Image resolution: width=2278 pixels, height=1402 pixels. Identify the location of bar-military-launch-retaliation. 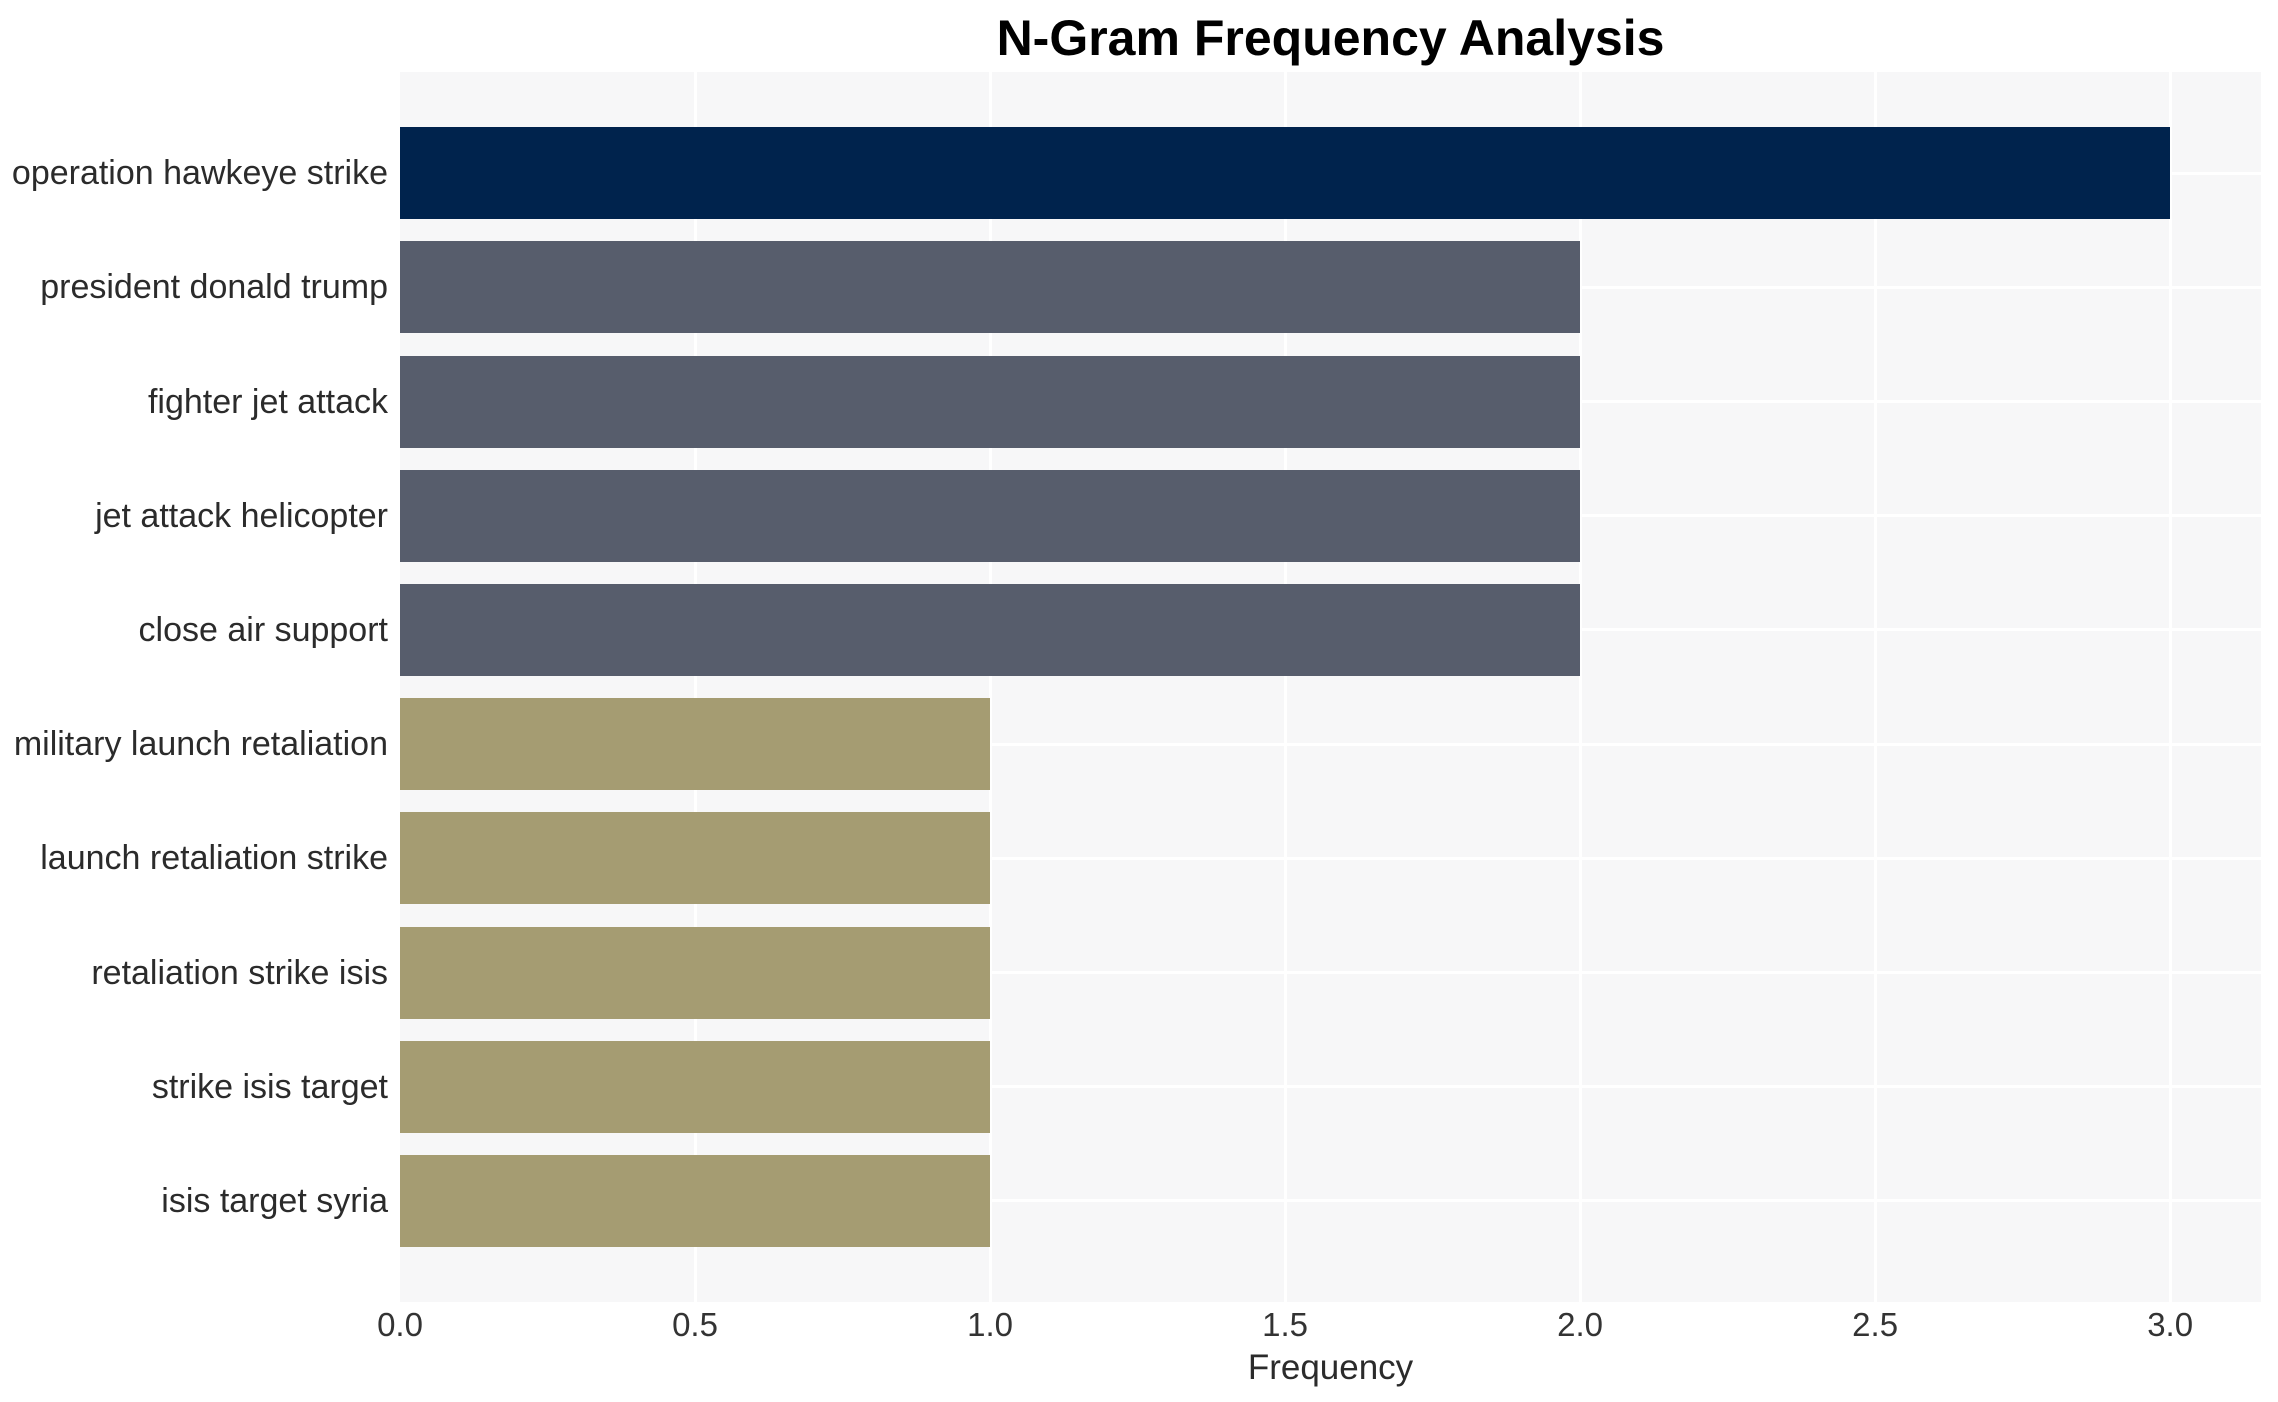
(695, 744).